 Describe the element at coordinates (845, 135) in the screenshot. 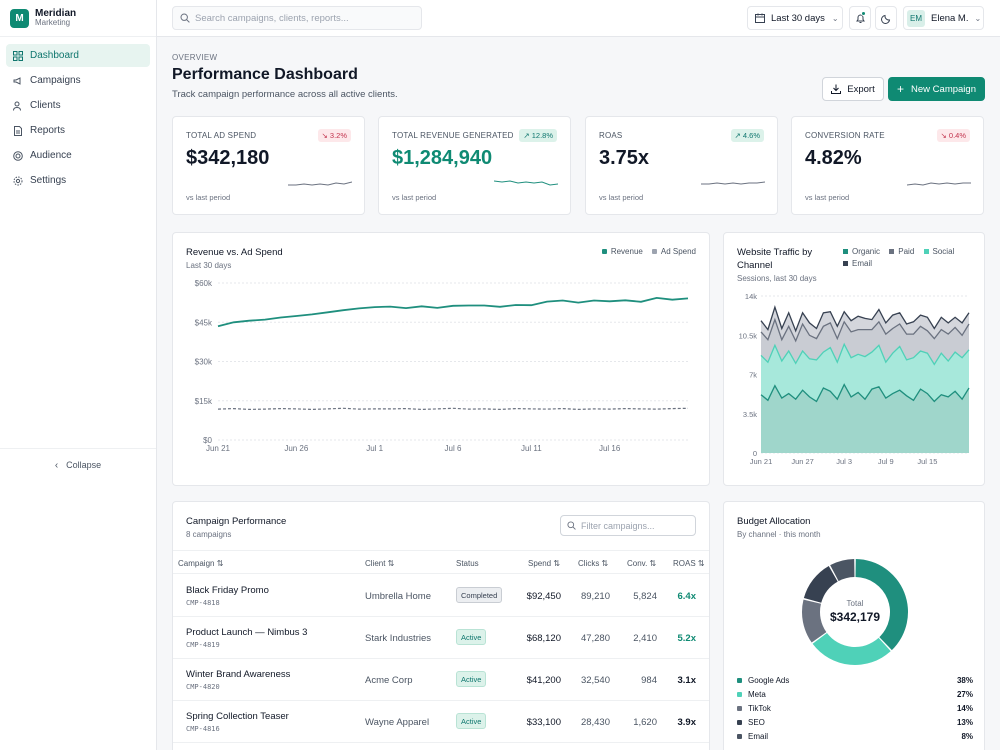

I see `kpi-label: CONVERSION RATE` at that location.